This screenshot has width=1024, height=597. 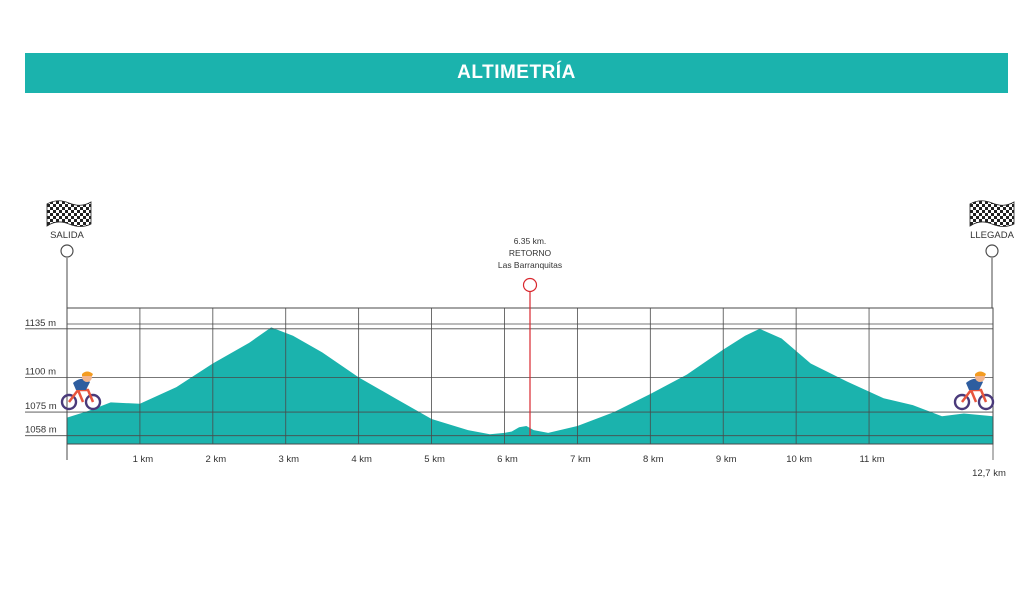 I want to click on title-banner: ALTIMETRÍA, so click(x=516, y=73).